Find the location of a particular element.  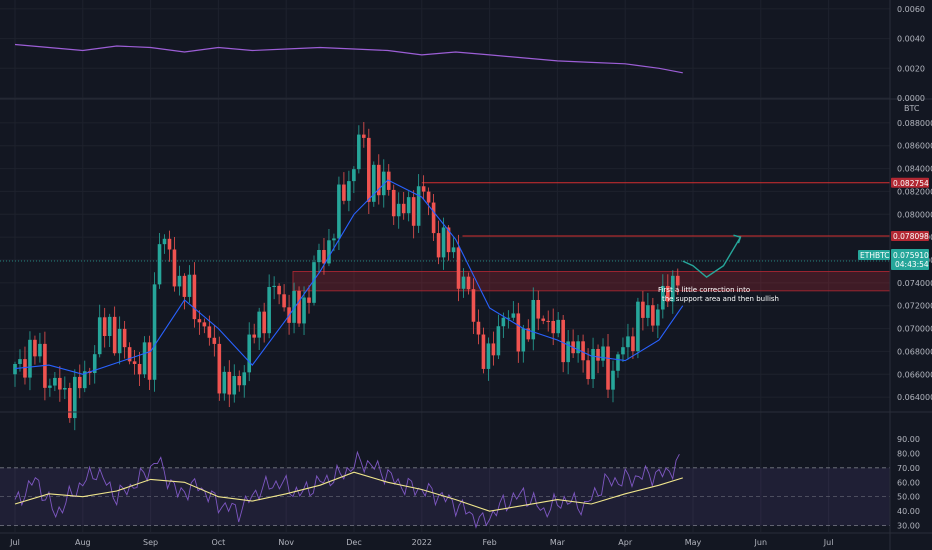

time-tick-label: Jun is located at coordinates (761, 542).